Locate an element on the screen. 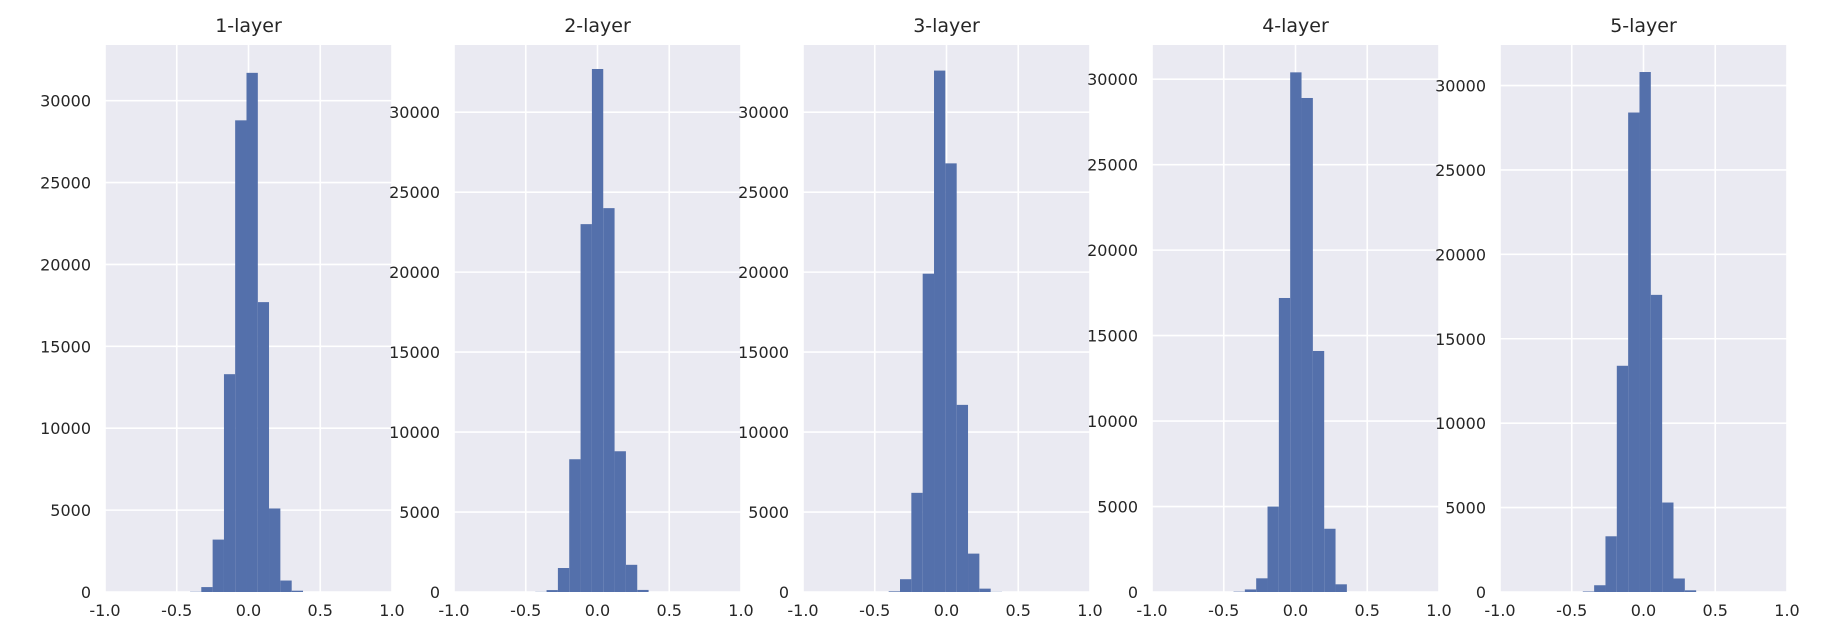 The width and height of the screenshot is (1828, 636). panel-title: 1-layer is located at coordinates (248, 26).